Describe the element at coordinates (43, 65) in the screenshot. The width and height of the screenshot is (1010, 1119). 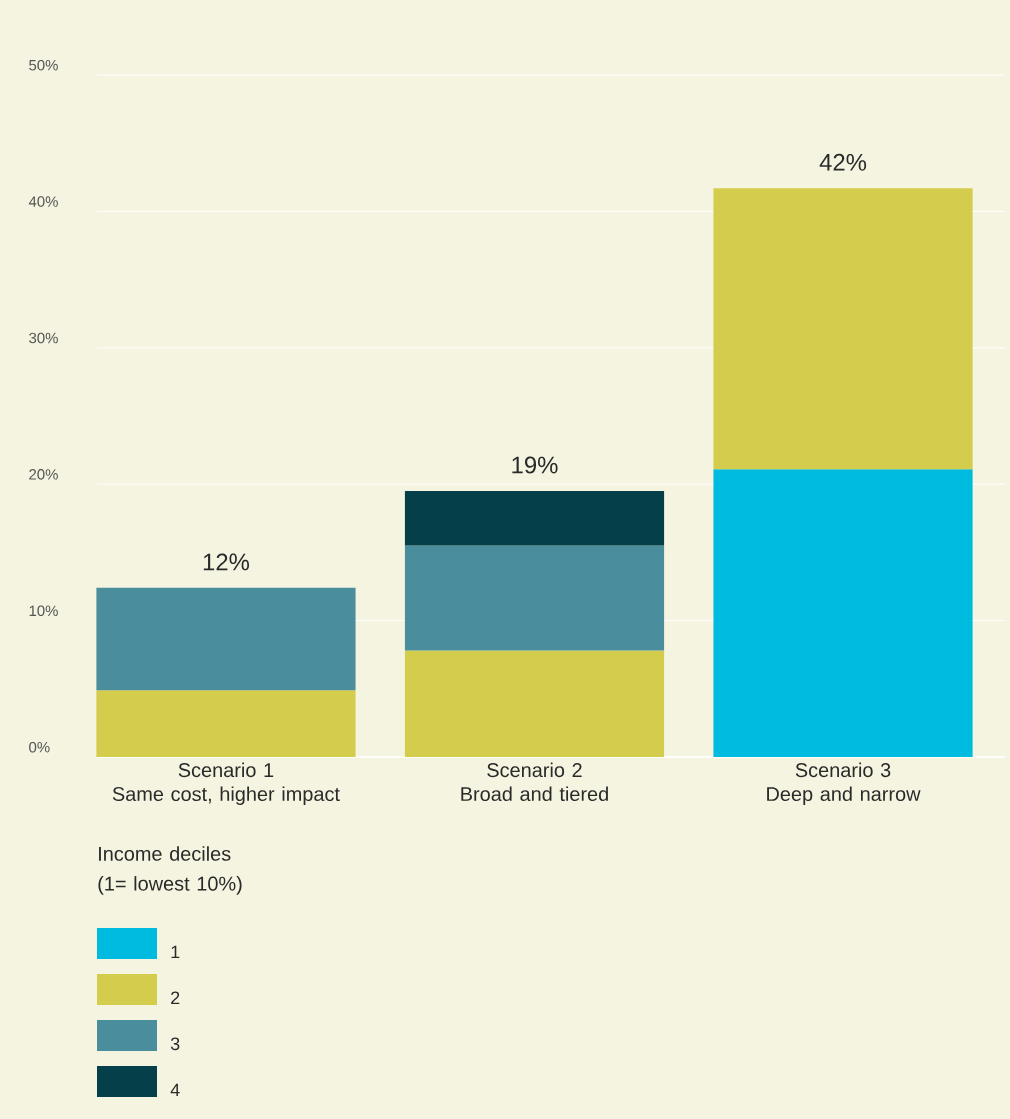
I see `y-tick-label: 50%` at that location.